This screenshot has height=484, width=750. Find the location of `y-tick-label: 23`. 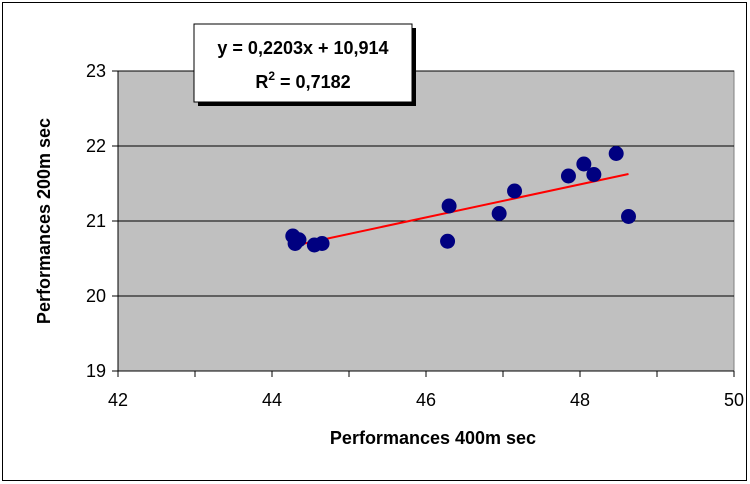

y-tick-label: 23 is located at coordinates (96, 71).